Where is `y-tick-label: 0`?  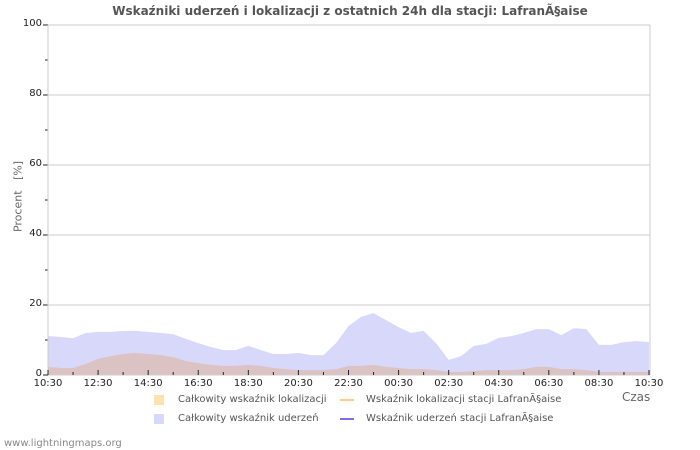 y-tick-label: 0 is located at coordinates (38, 373).